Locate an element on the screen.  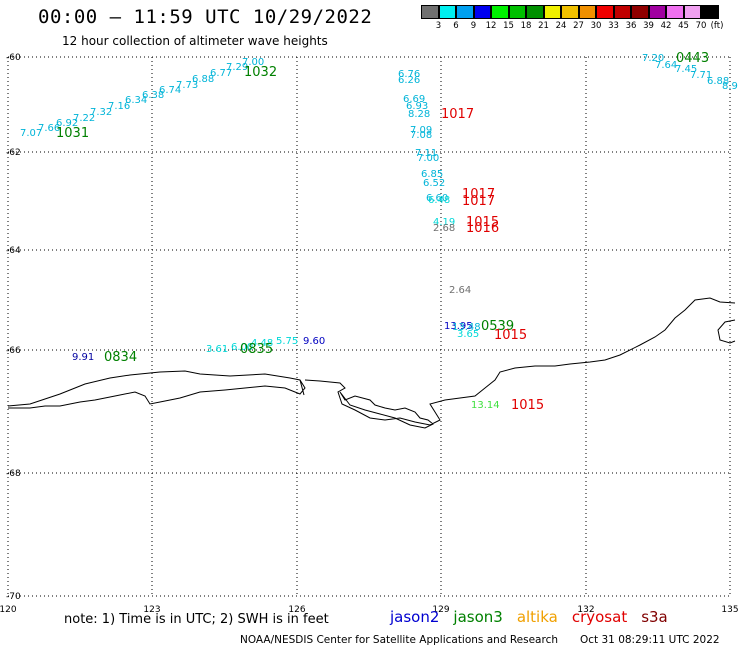
wave-height-label: 7.64 is located at coordinates (666, 65).